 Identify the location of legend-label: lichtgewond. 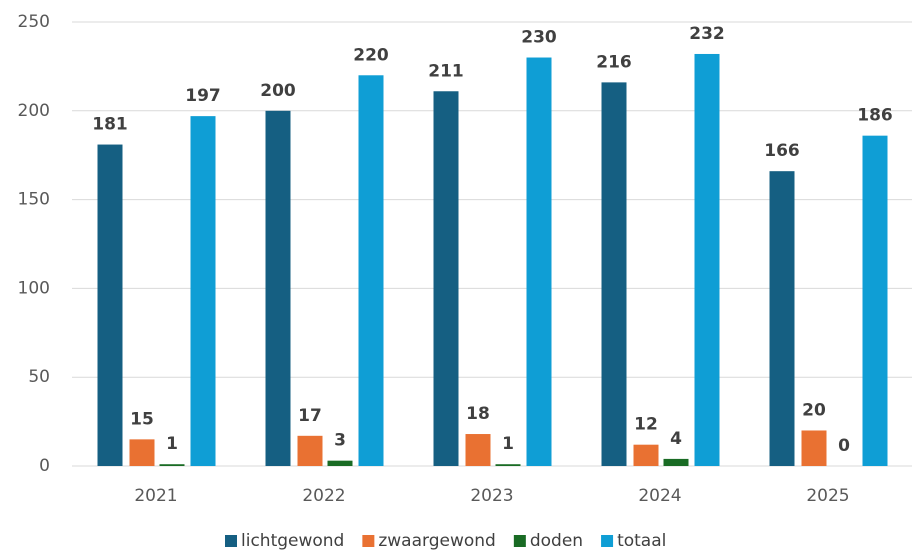
(292, 541).